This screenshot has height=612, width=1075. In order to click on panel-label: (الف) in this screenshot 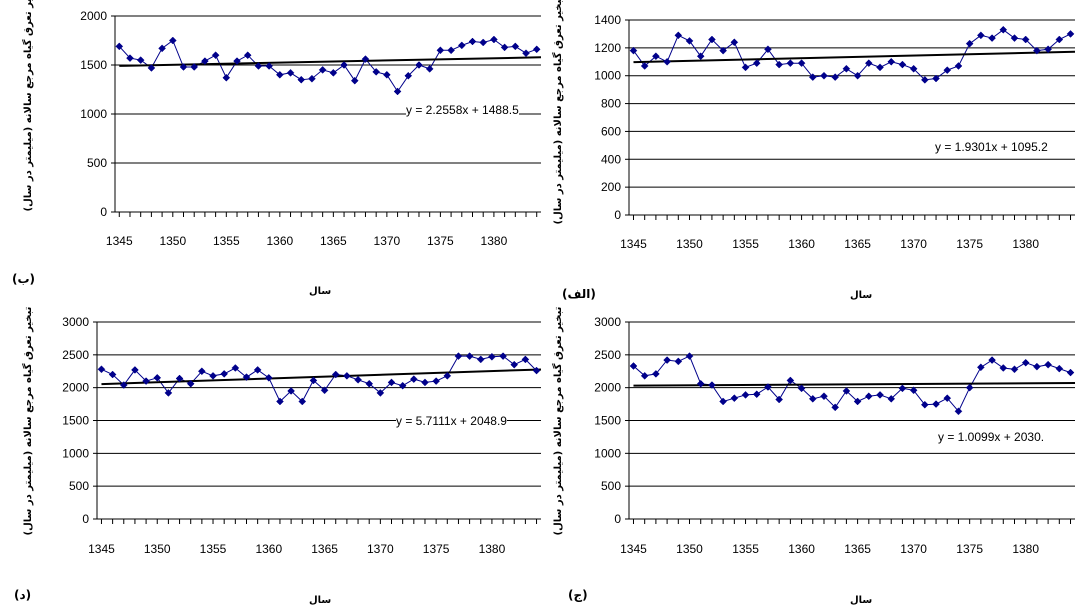, I will do `click(579, 294)`.